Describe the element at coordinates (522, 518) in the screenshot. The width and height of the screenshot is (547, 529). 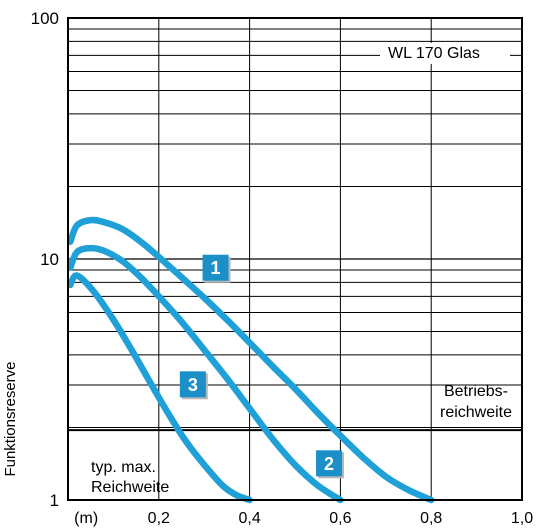
I see `x-tick-label: 1,0` at that location.